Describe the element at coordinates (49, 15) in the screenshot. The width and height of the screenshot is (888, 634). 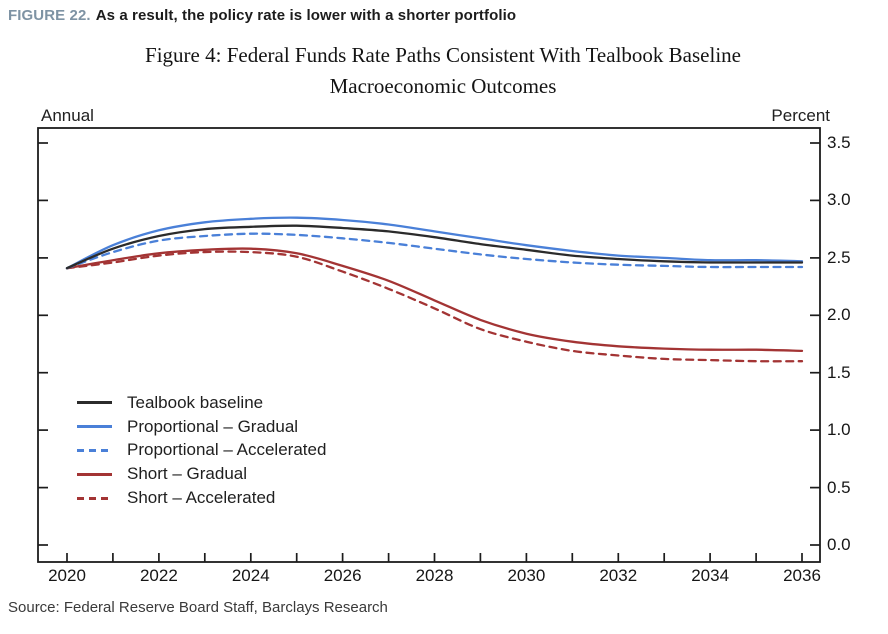
I see `figure-number-label: FIGURE 22.` at that location.